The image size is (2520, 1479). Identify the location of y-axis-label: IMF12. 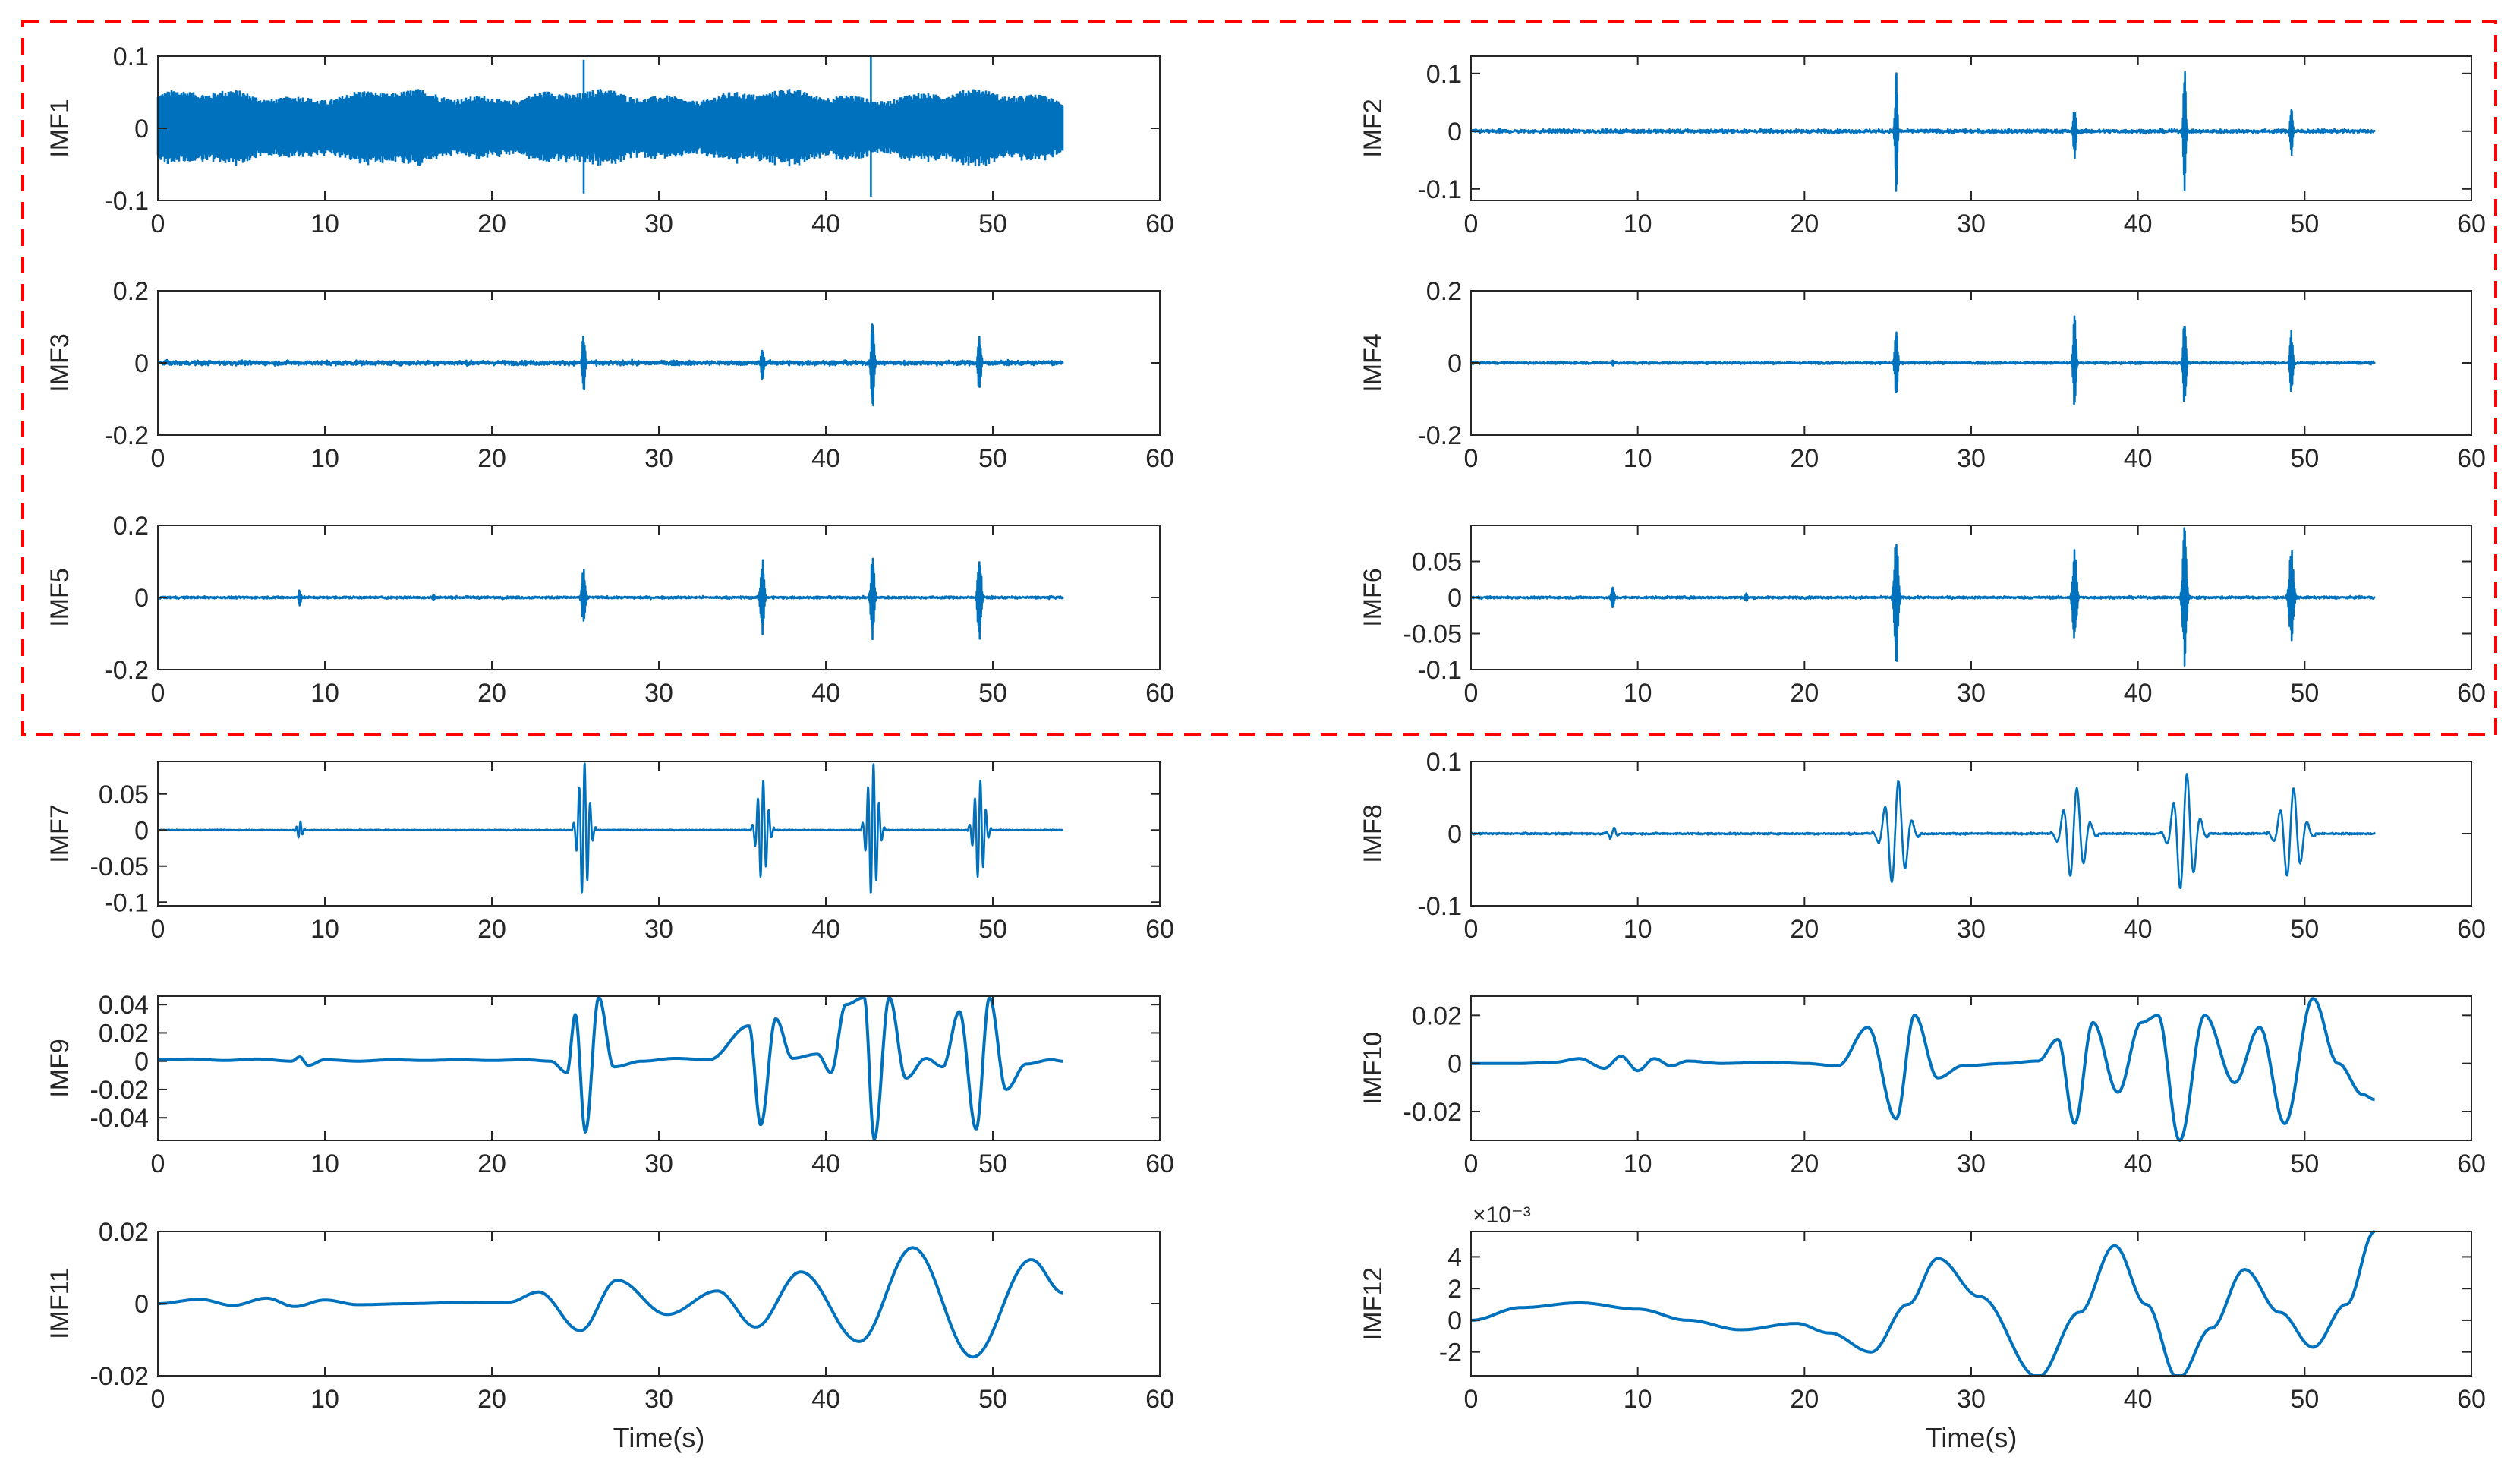
(1373, 1303).